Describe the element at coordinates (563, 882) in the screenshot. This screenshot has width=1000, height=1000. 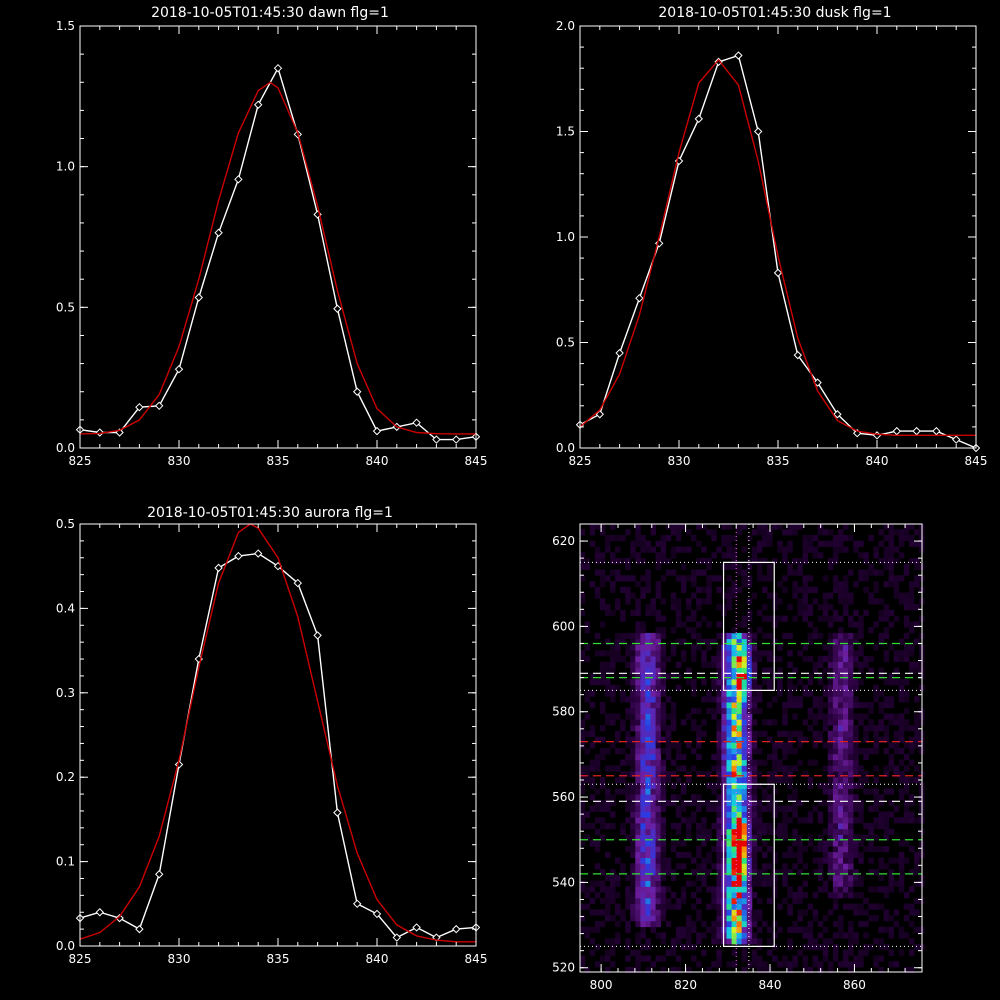
I see `y-tick-label: 540` at that location.